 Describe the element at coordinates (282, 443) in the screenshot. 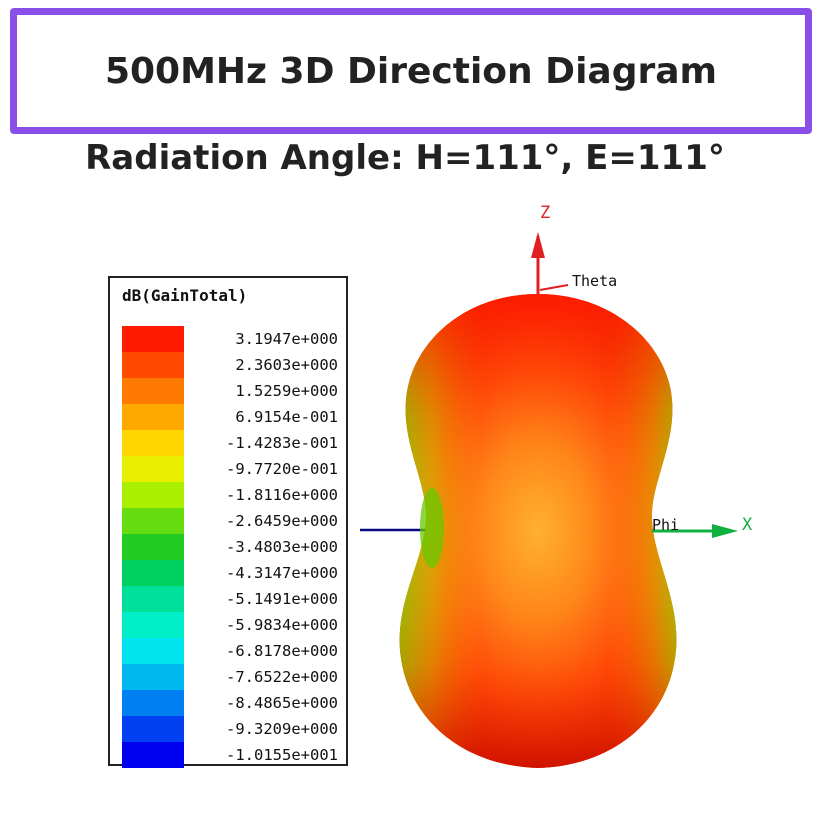

I see `legend-value: -1.4283e-001` at that location.